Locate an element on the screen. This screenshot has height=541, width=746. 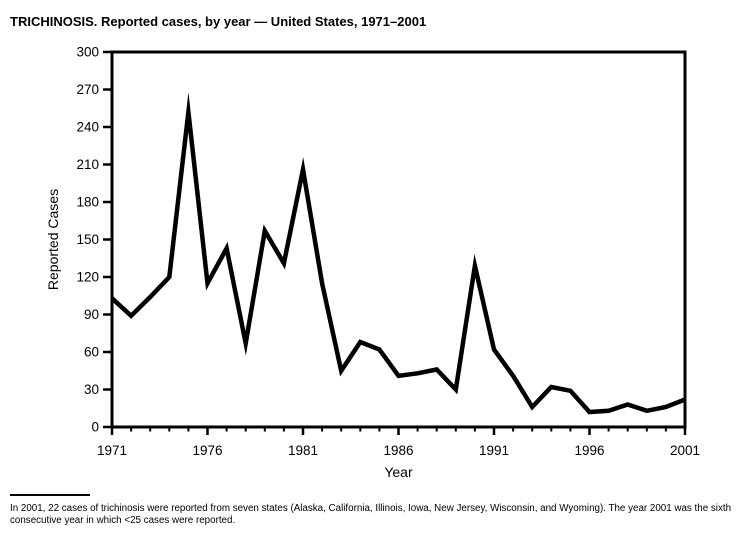
x-tick-label: 1976 is located at coordinates (207, 450).